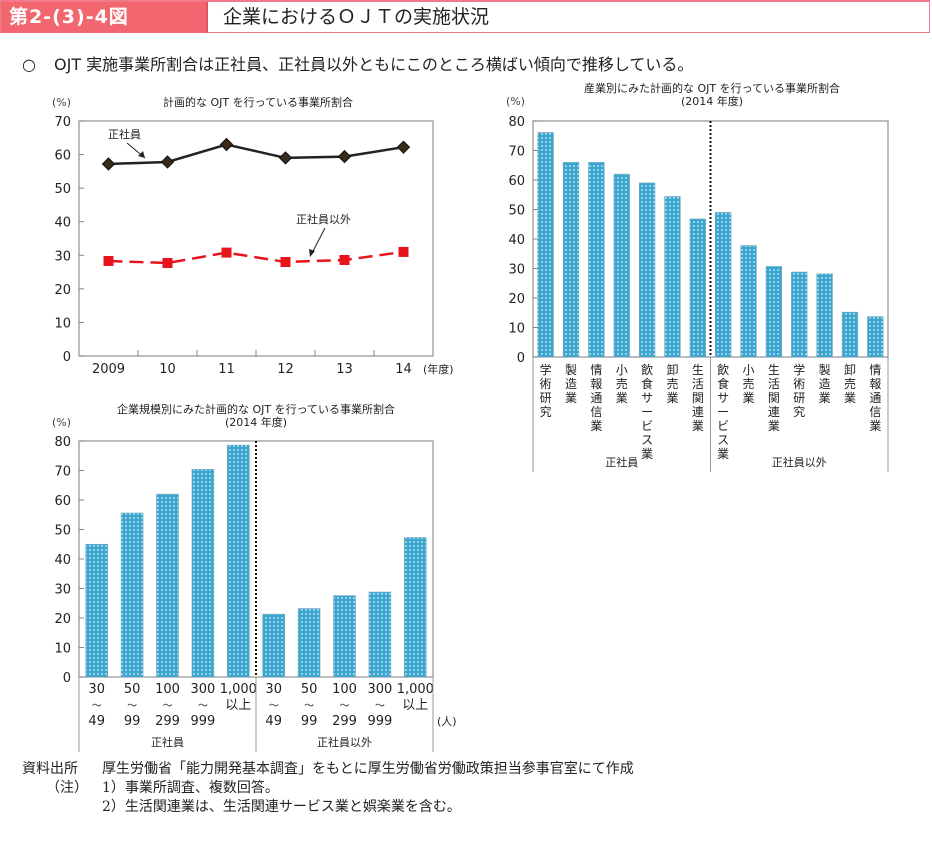 This screenshot has width=932, height=844. I want to click on y-tick-label: 30, so click(62, 590).